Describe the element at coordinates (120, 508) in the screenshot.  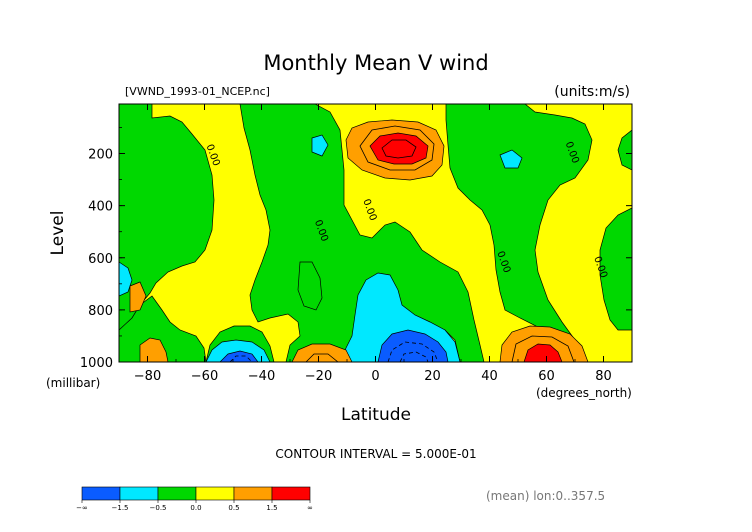
I see `legend-label: −1.5` at that location.